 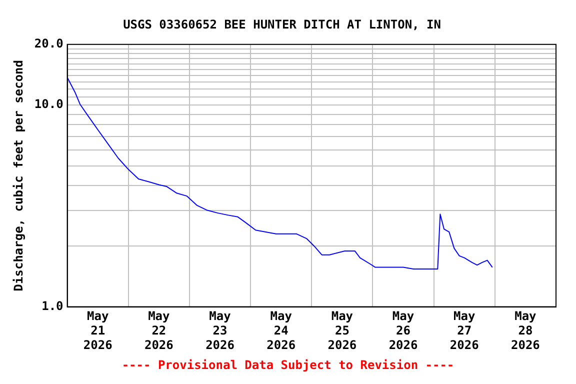 I want to click on x-tick-label: May 28 2026, so click(x=525, y=330).